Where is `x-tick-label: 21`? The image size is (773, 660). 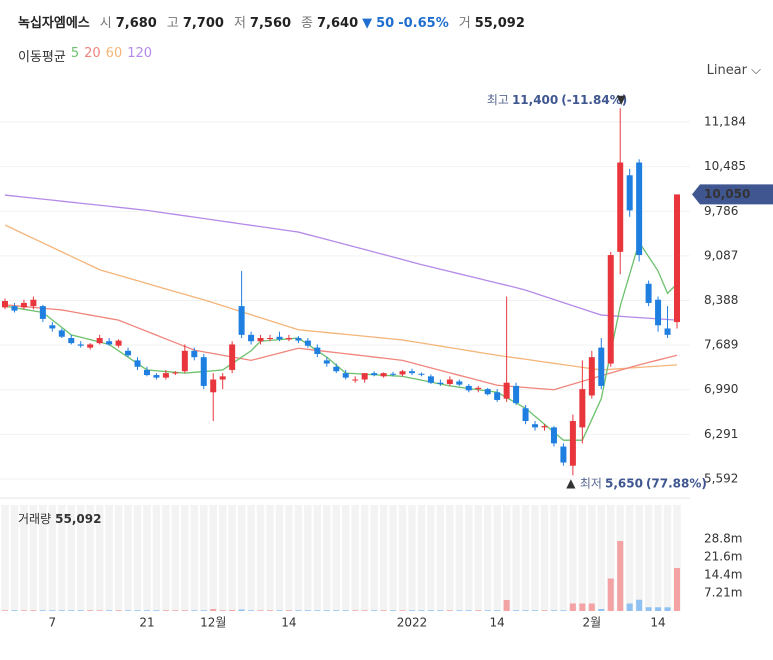 x-tick-label: 21 is located at coordinates (146, 623).